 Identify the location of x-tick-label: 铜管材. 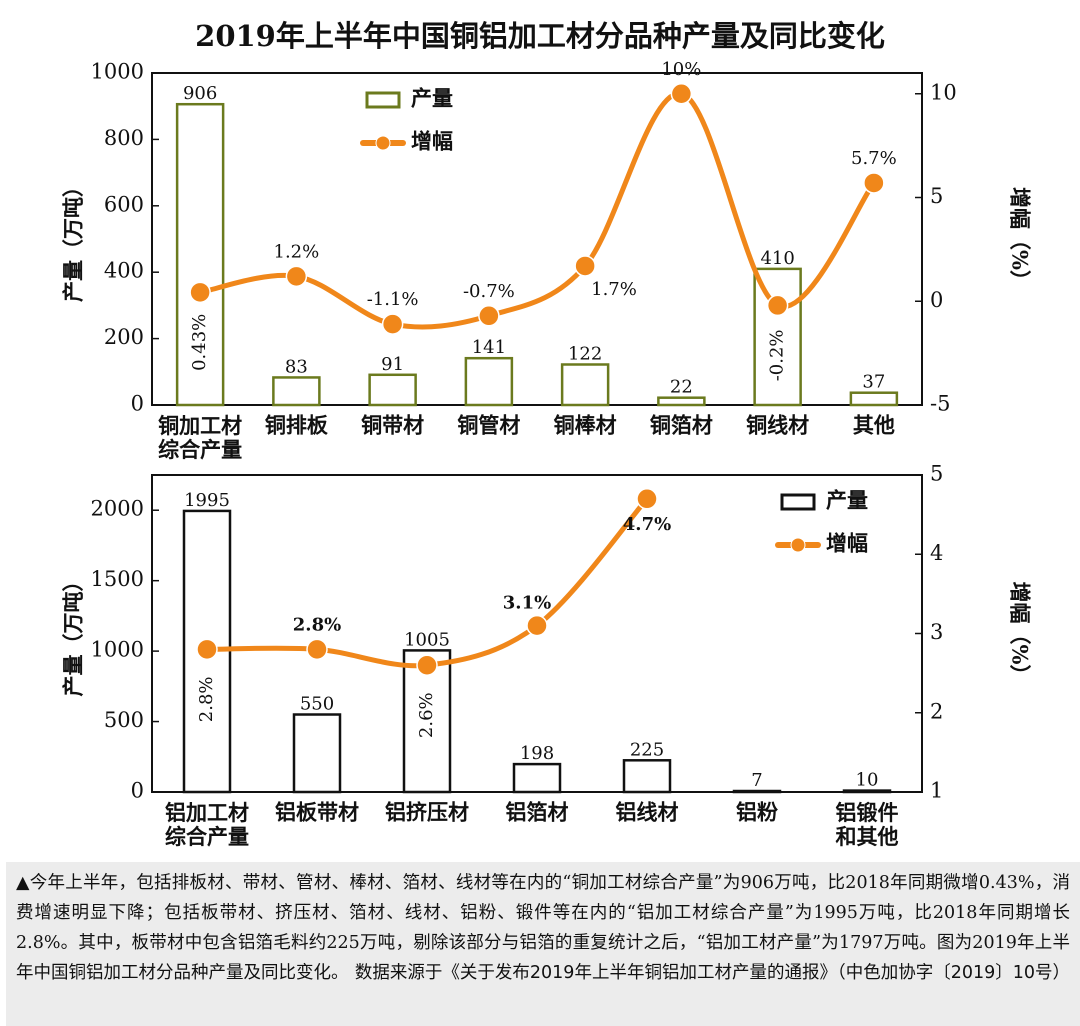
(488, 425).